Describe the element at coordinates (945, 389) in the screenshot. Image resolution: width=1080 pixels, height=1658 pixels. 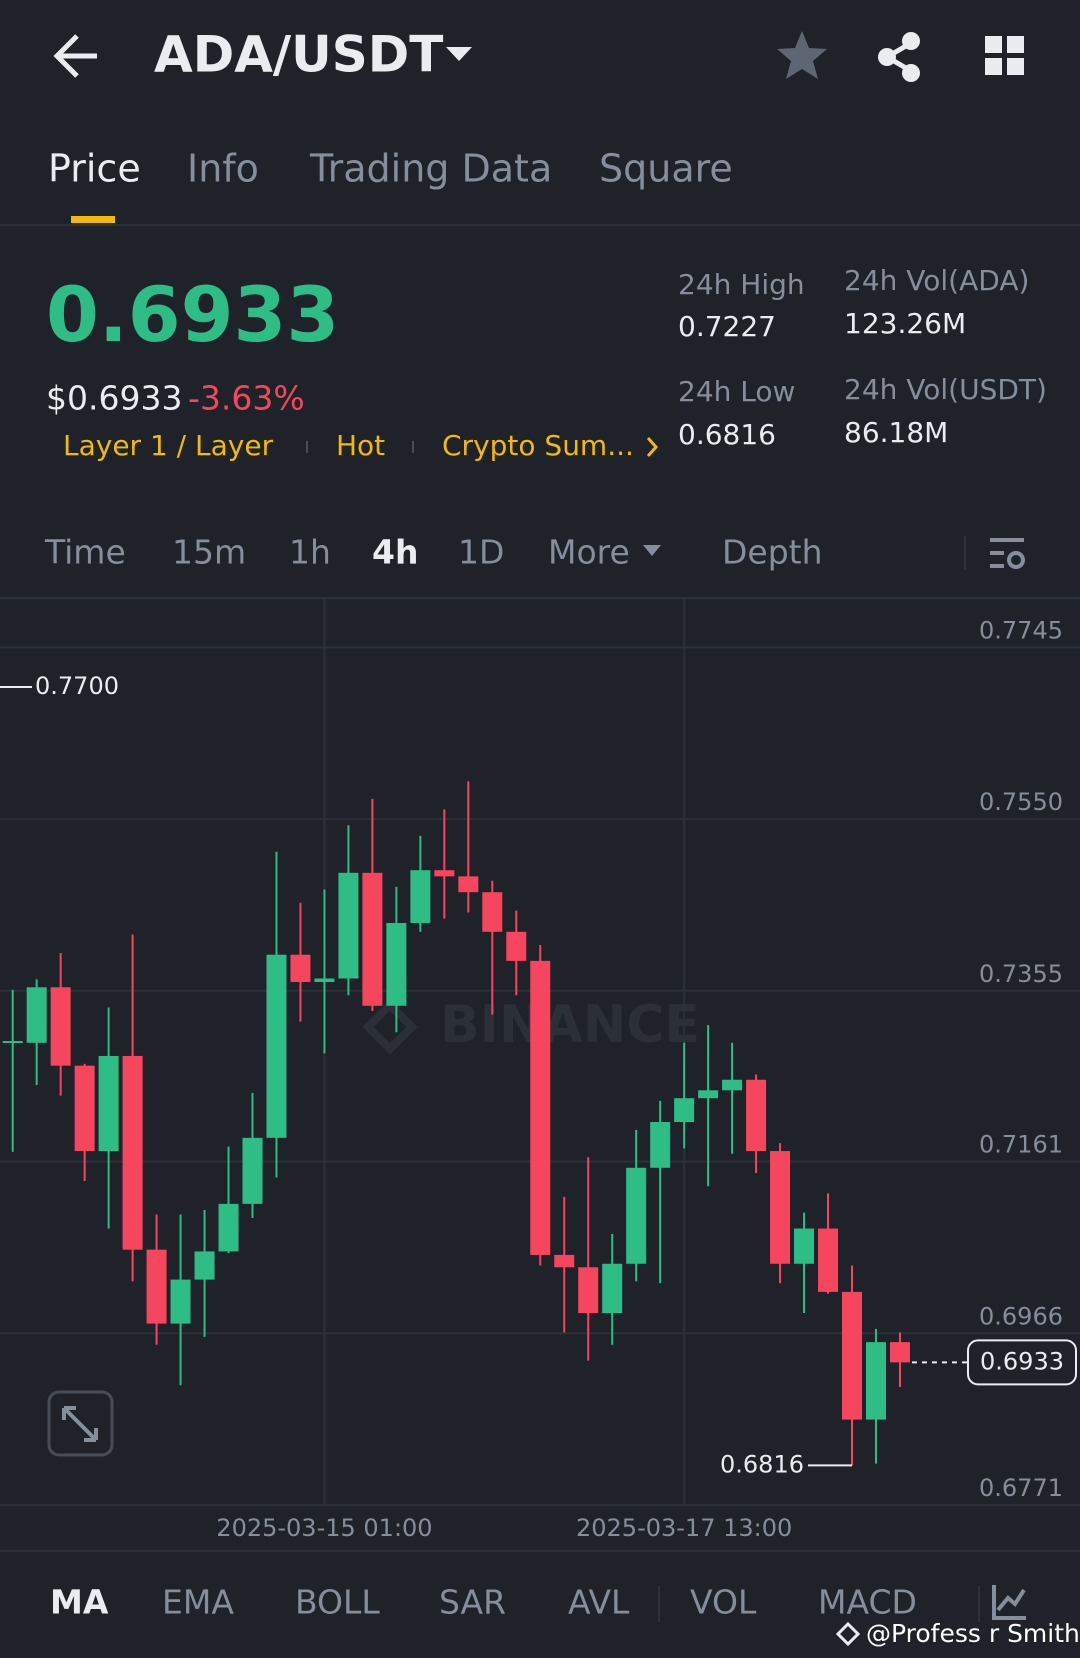
I see `stat-label: 24h Vol(USDT)` at that location.